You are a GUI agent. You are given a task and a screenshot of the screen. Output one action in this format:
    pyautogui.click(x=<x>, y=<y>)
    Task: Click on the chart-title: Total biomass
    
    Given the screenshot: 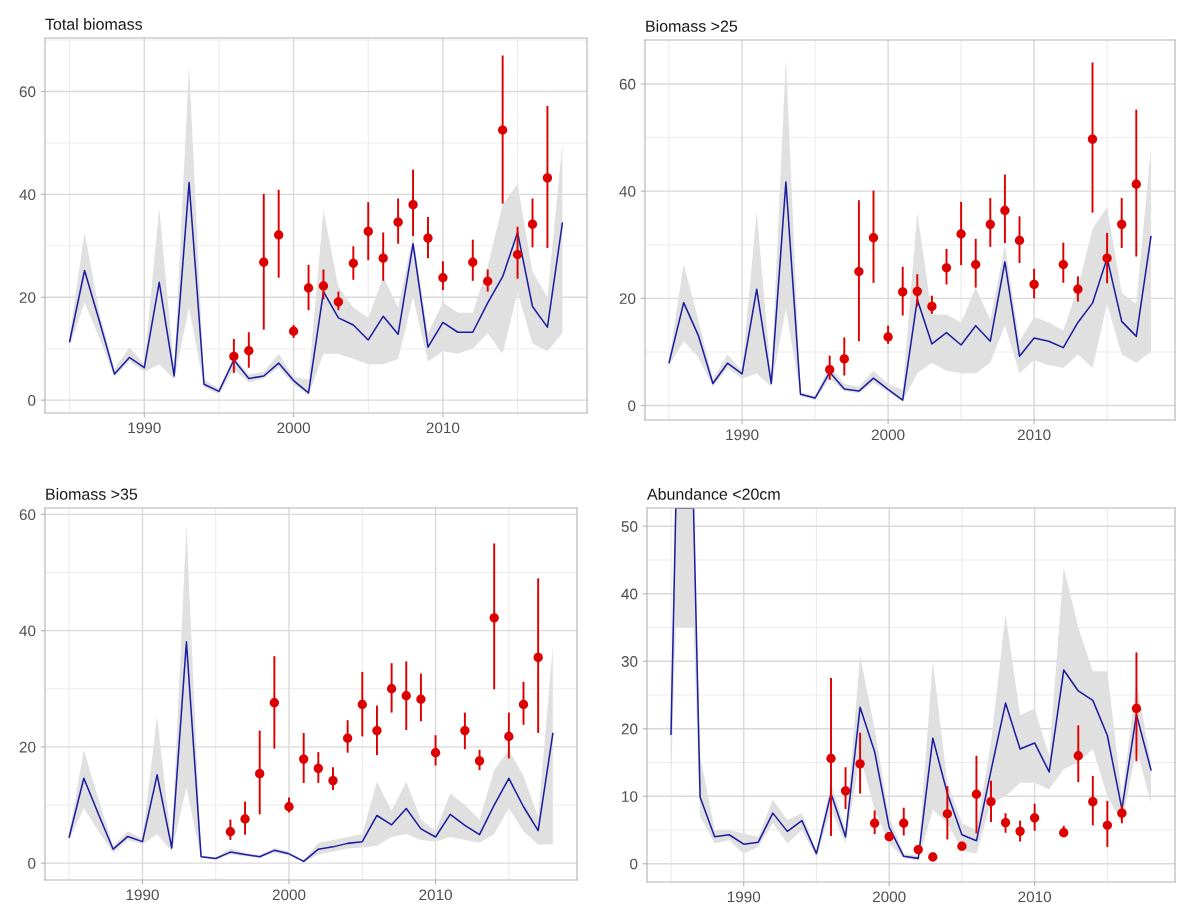 What is the action you would take?
    pyautogui.click(x=94, y=24)
    